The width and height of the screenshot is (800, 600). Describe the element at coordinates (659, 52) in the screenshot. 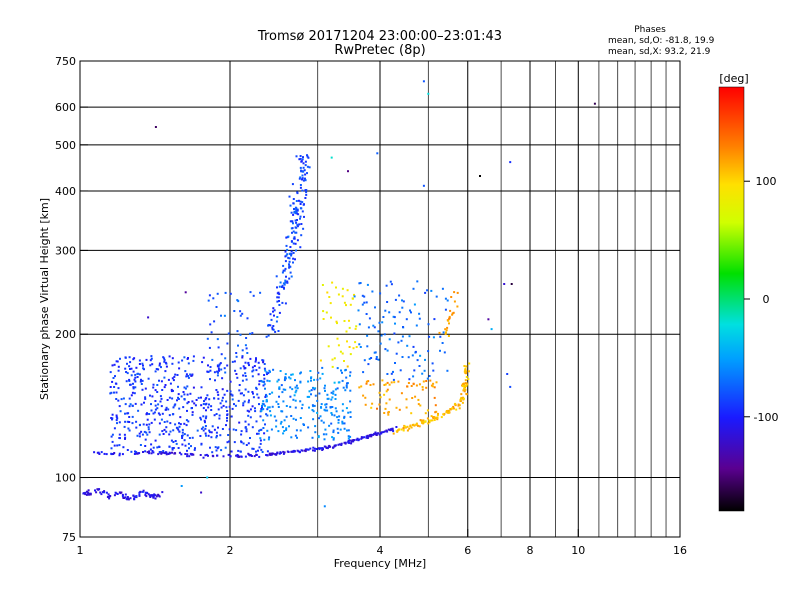

I see `stats-x-mode: mean, sd,X: 93.2, 21.9` at that location.